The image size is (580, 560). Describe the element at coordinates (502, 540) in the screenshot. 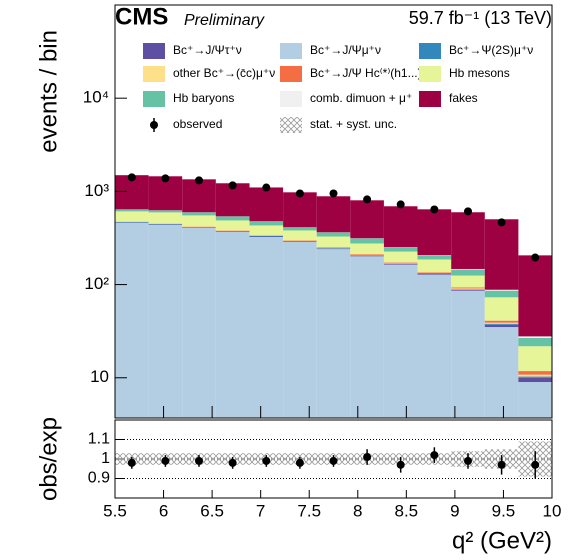

I see `x-axis-label: q² (GeV²)` at that location.